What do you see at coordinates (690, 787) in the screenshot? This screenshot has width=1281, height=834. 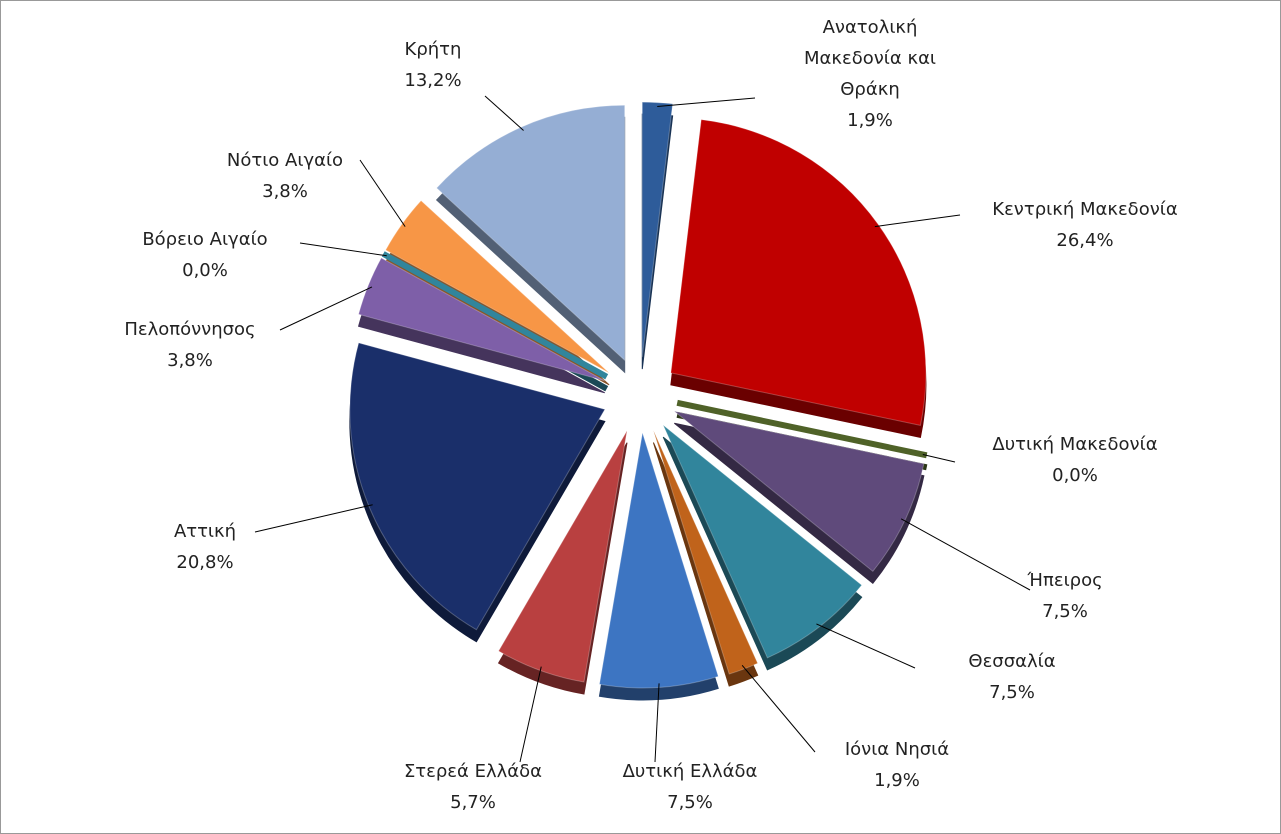 I see `data-label: Δυτική Ελλάδα 7,5%` at bounding box center [690, 787].